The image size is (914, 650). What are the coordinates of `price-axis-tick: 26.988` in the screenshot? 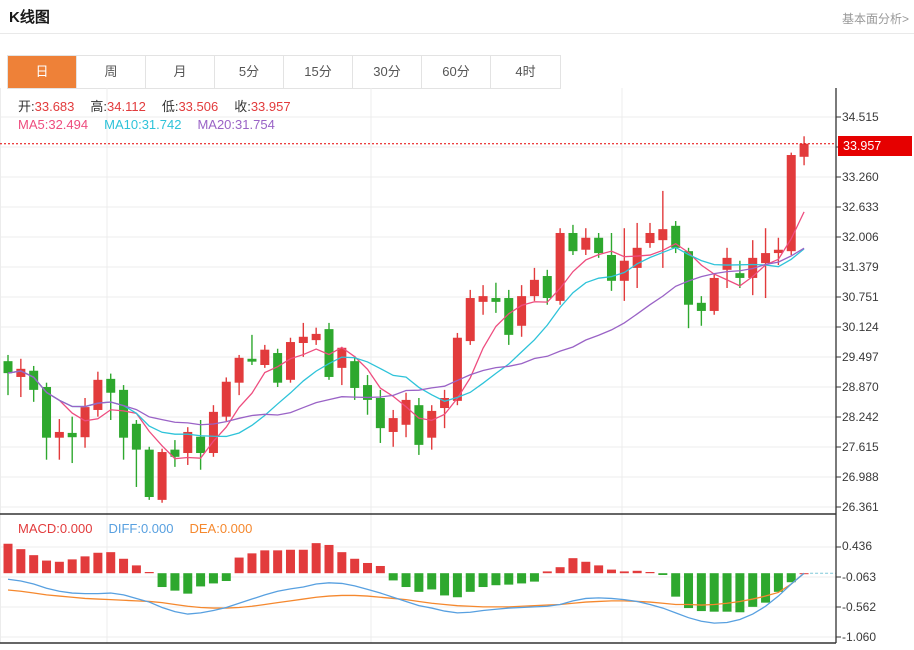 It's located at (860, 477).